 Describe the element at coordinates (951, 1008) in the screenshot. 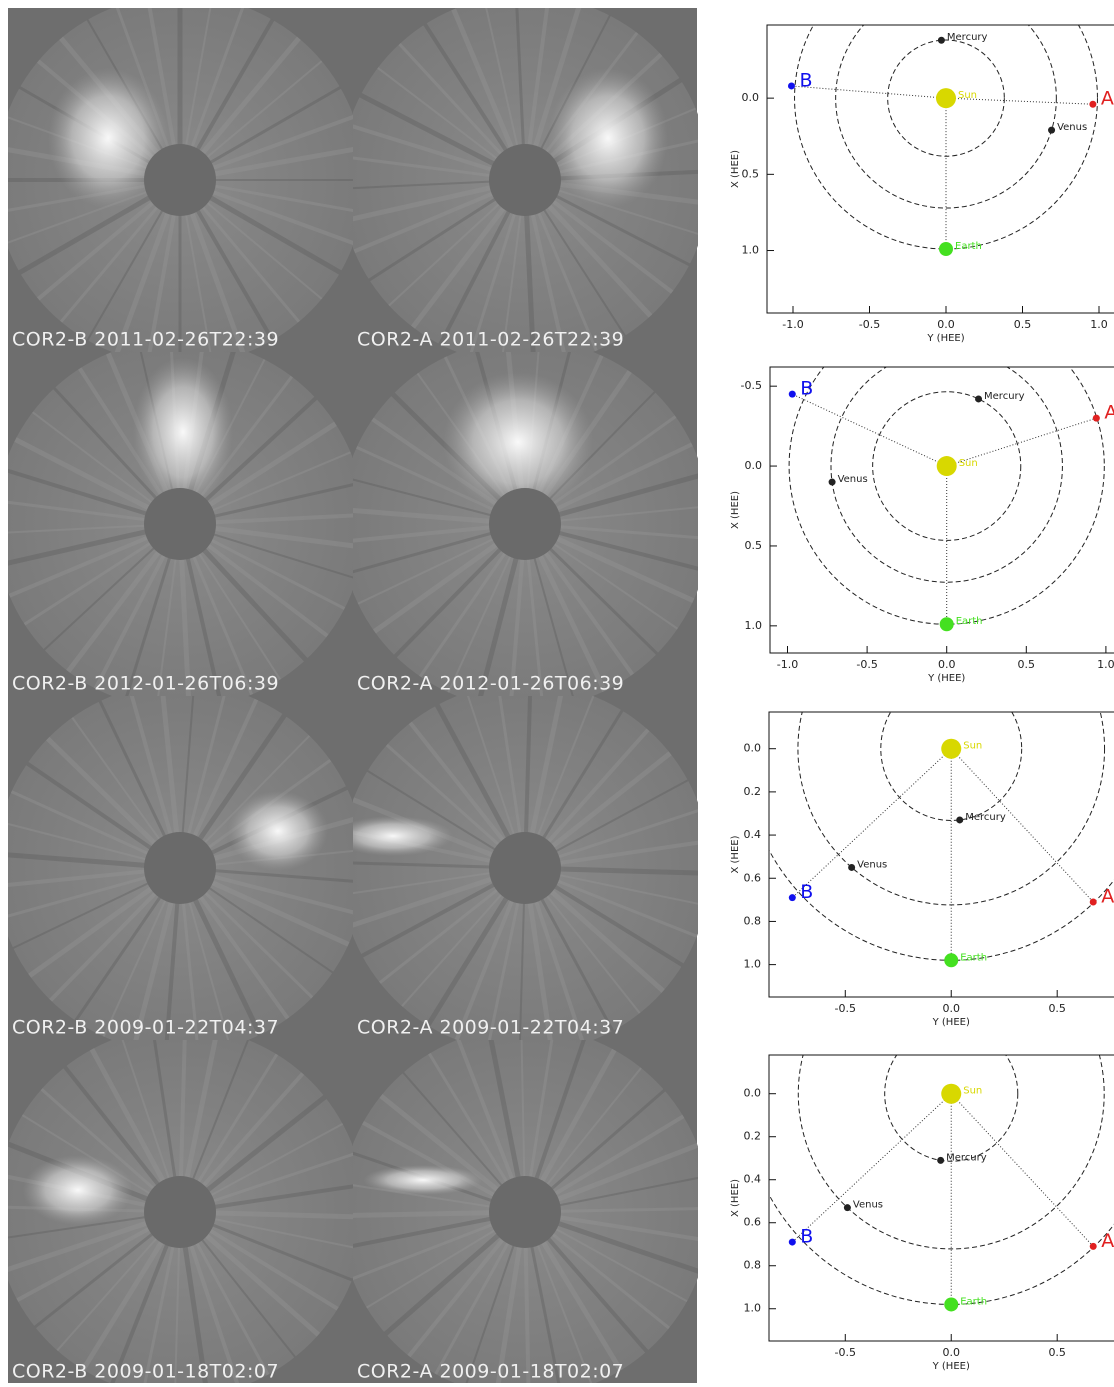

I see `x-tick-label: 0.0` at that location.